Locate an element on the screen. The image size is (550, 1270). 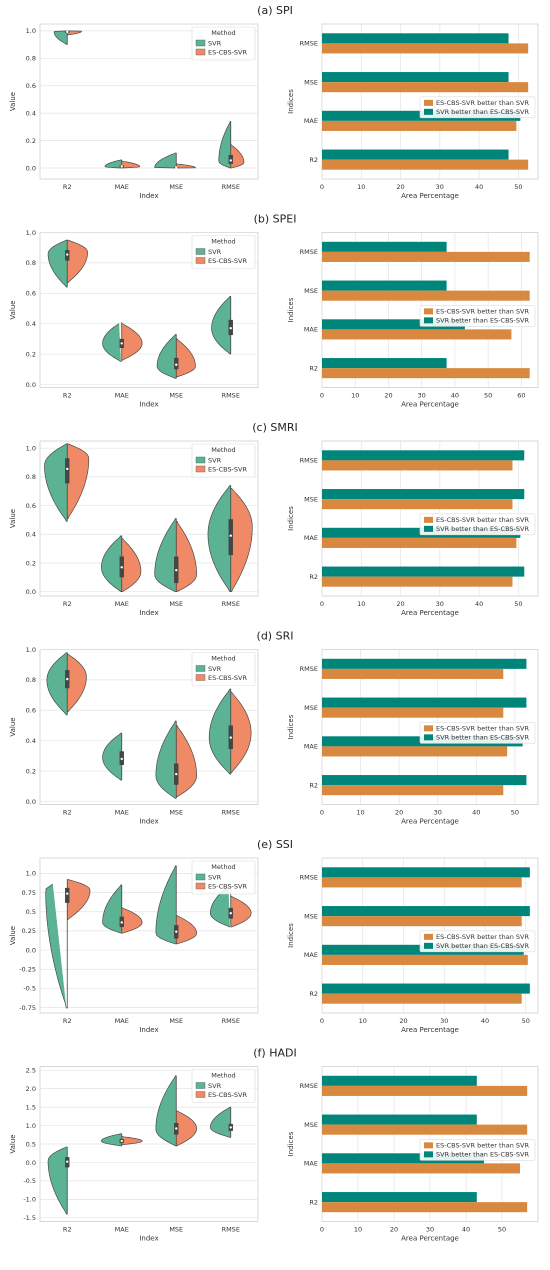
panel-title: (d) SRI is located at coordinates (275, 636).